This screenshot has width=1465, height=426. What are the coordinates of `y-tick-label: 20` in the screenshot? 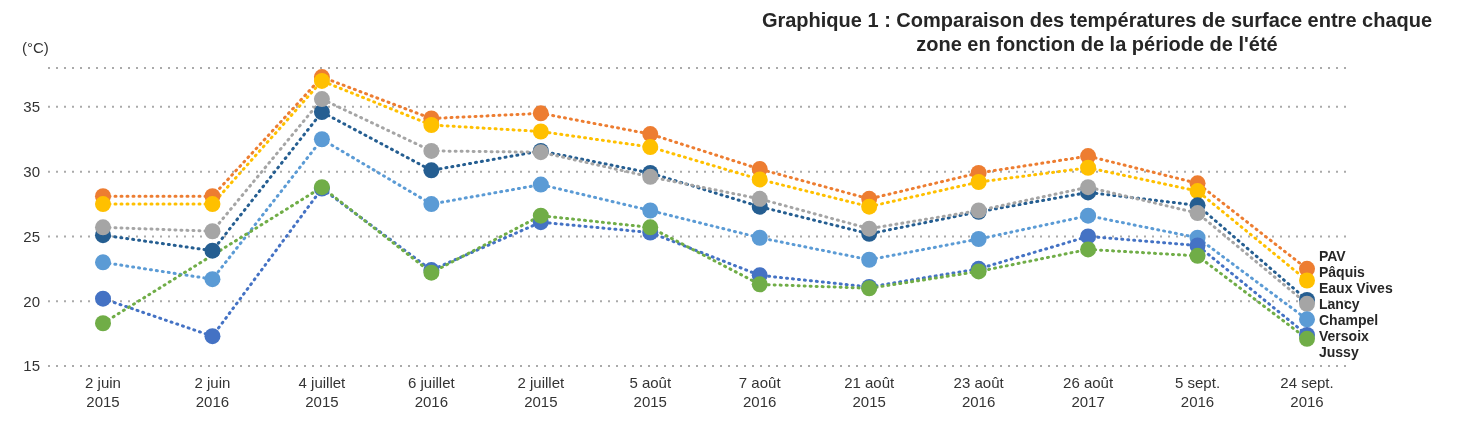 It's located at (31, 301).